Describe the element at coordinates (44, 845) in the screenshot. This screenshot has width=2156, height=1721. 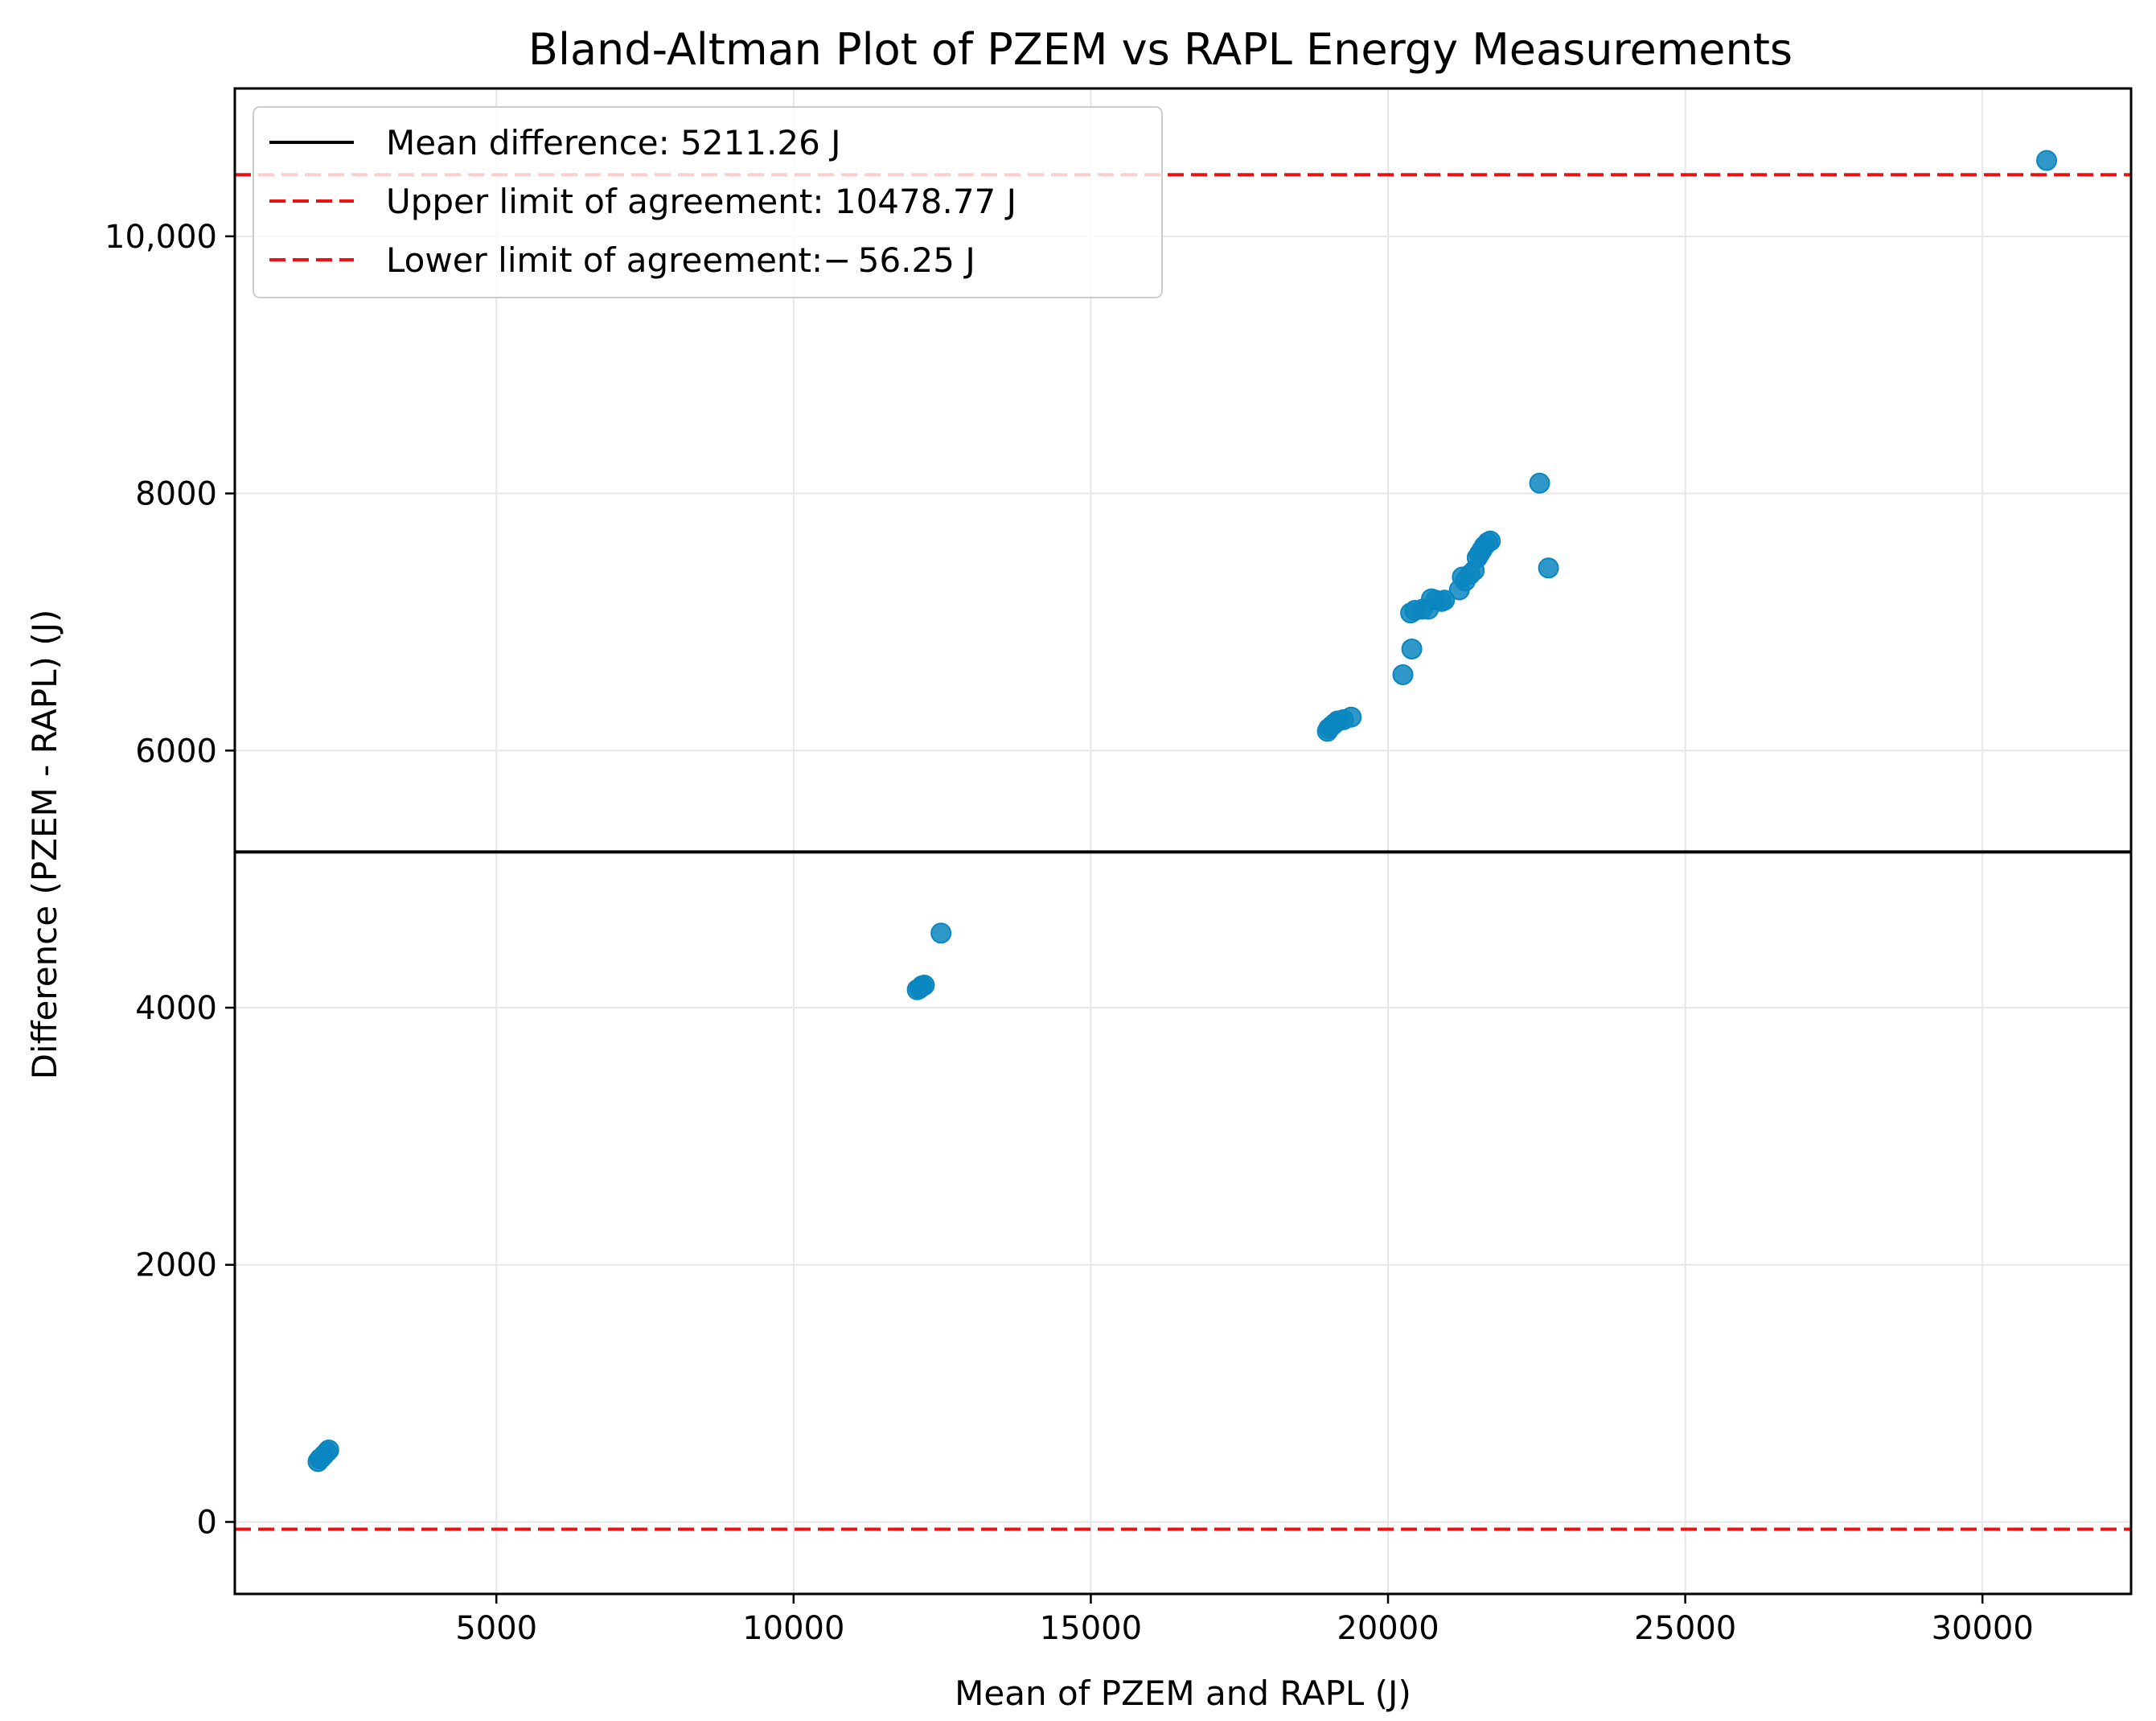
I see `y-axis-label: Difference (PZEM - RAPL) (J)` at that location.